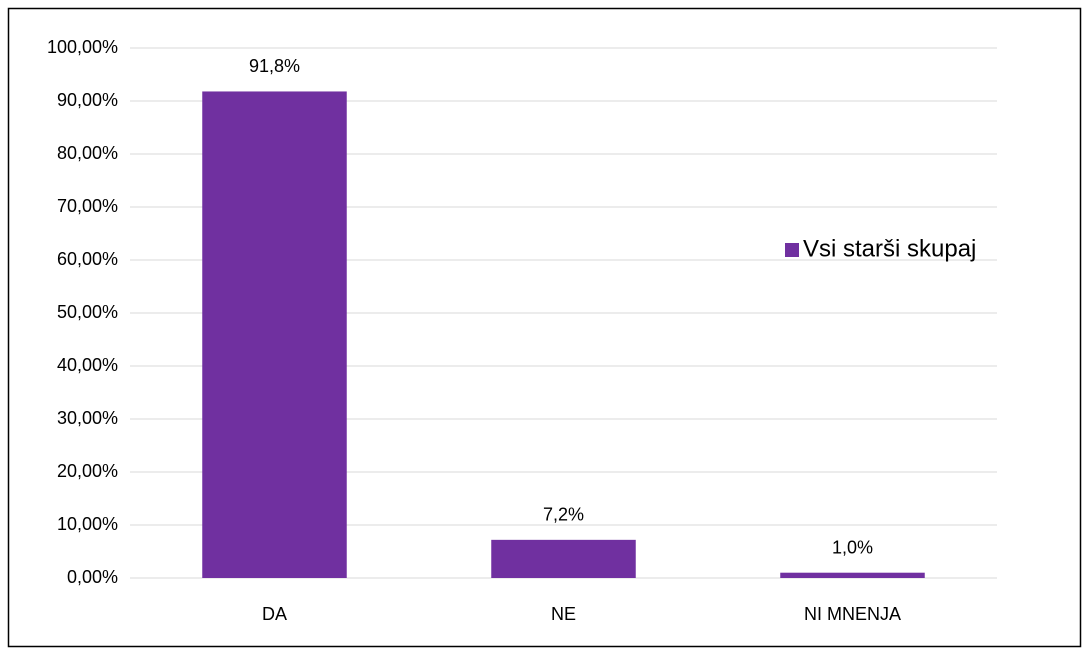 This screenshot has width=1089, height=655. Describe the element at coordinates (87, 524) in the screenshot. I see `y-tick-label: 10,00%` at that location.